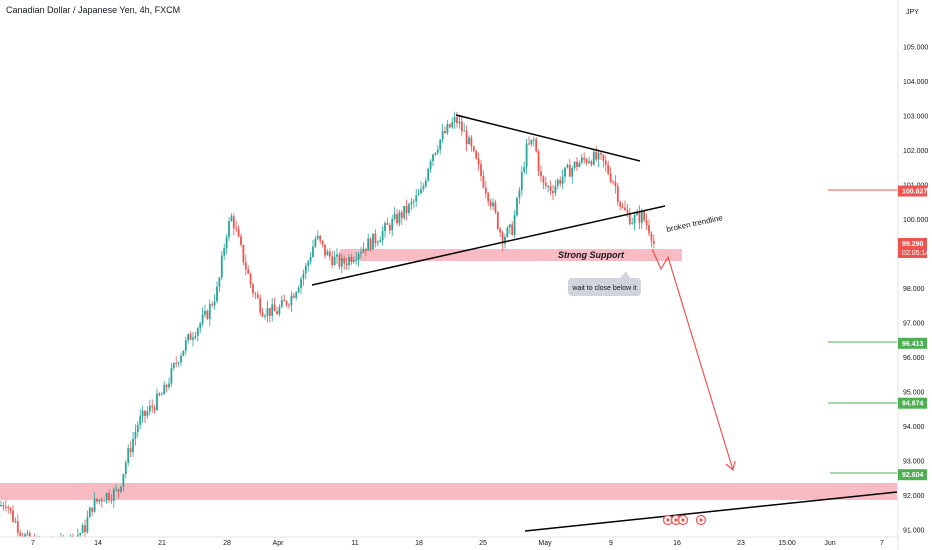 The image size is (932, 550). I want to click on y-tick-label: 96.000, so click(914, 358).